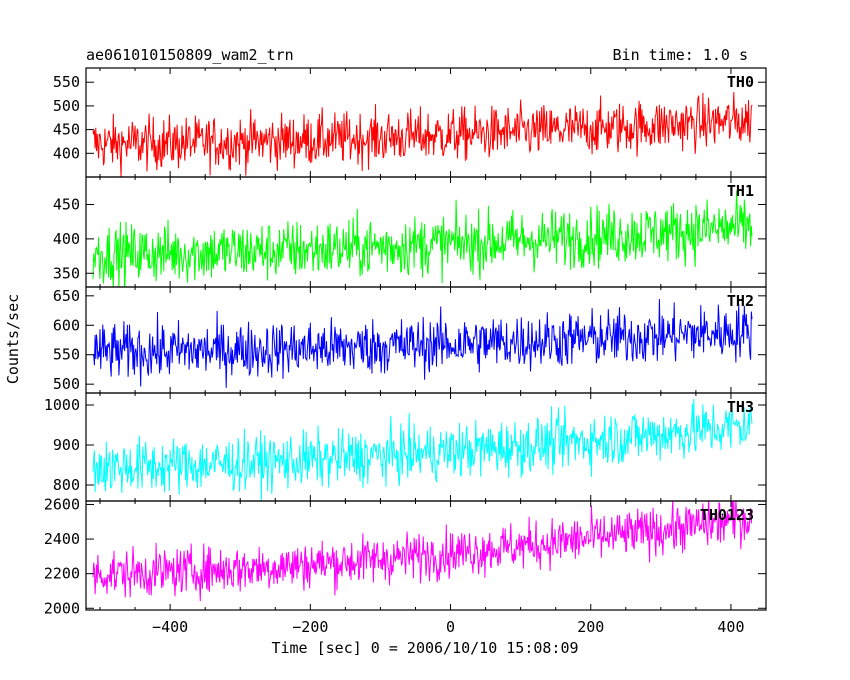 This screenshot has width=850, height=680. What do you see at coordinates (66, 273) in the screenshot?
I see `y-tick-label: 350` at bounding box center [66, 273].